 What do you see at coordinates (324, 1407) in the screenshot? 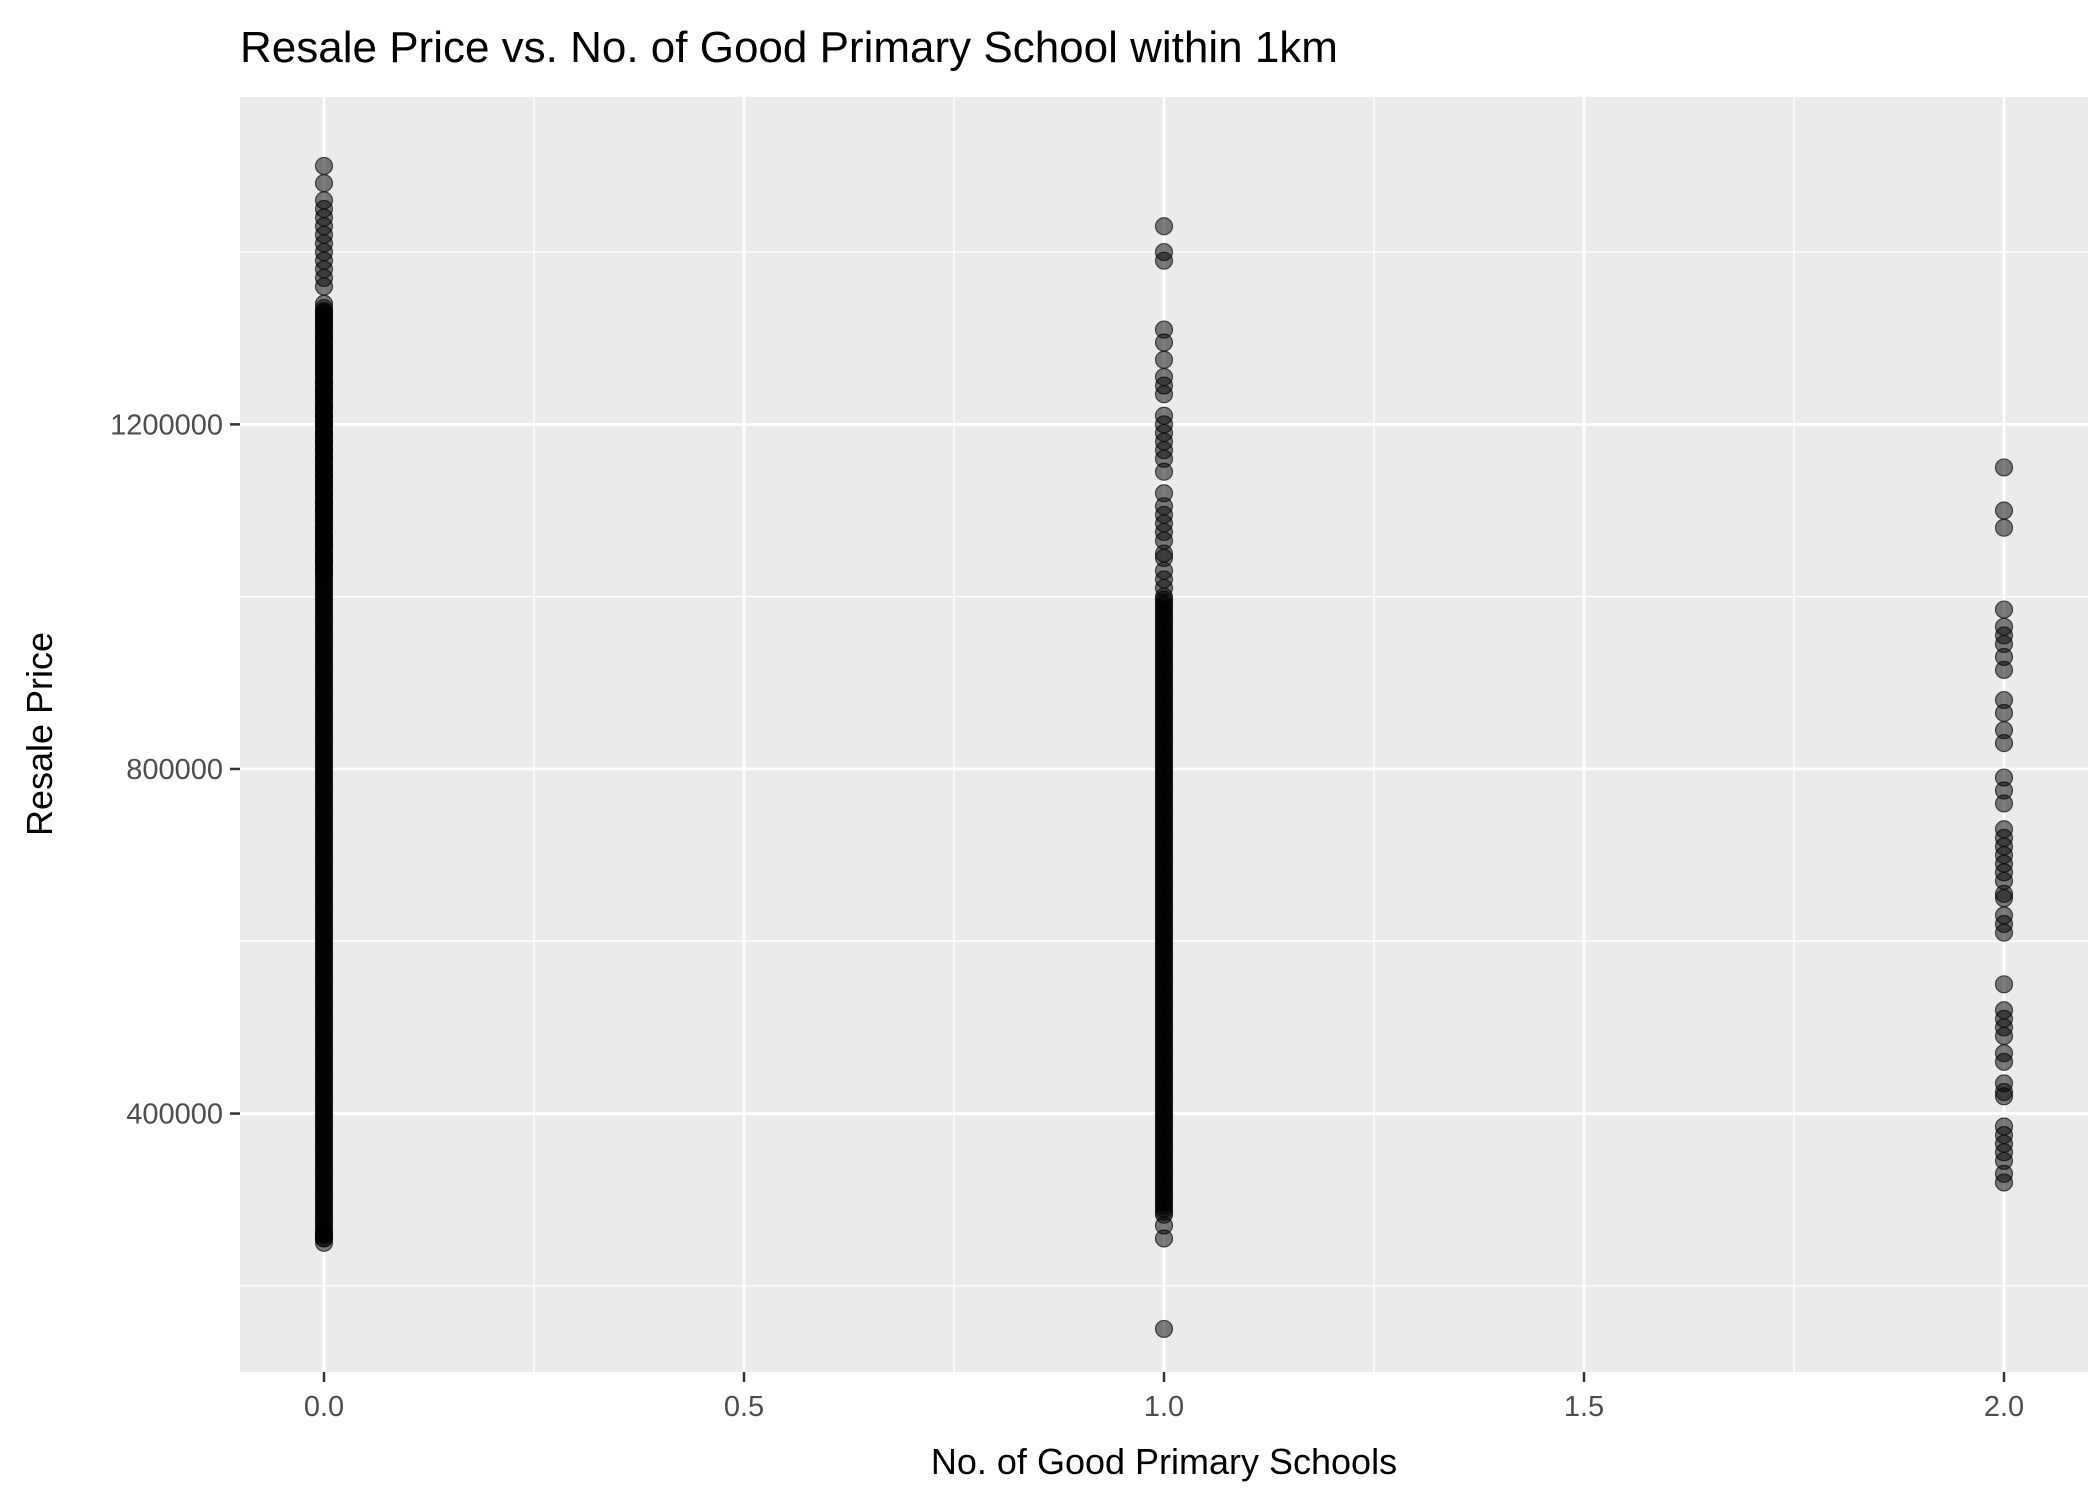
I see `x-tick-label: 0.0` at bounding box center [324, 1407].